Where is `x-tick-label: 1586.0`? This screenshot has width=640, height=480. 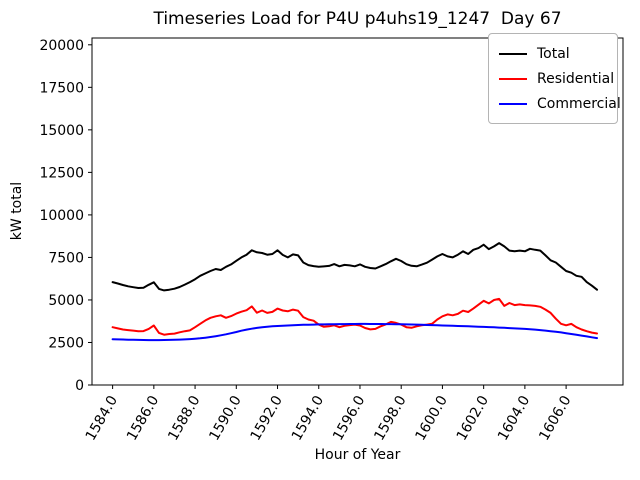
x-tick-label: 1586.0 is located at coordinates (143, 418).